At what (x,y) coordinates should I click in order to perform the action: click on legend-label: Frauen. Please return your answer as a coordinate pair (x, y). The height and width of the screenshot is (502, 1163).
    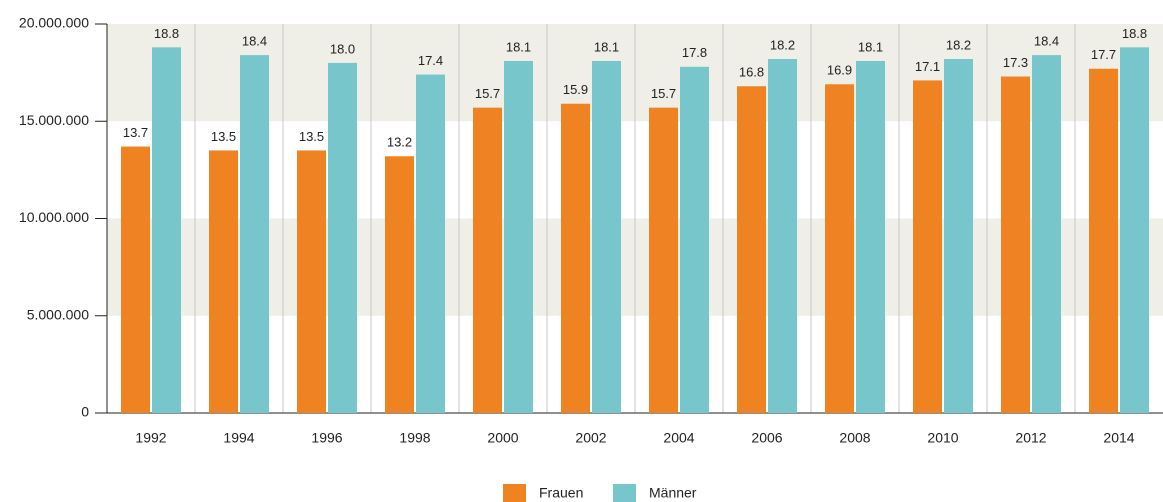
    Looking at the image, I should click on (561, 493).